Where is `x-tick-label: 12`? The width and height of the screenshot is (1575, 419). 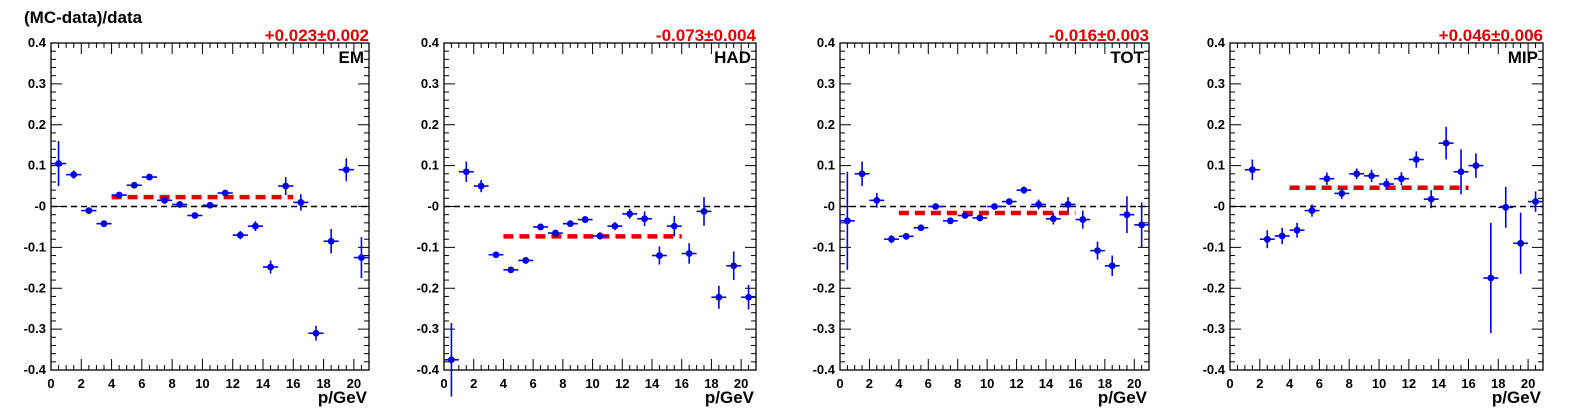 x-tick-label: 12 is located at coordinates (622, 383).